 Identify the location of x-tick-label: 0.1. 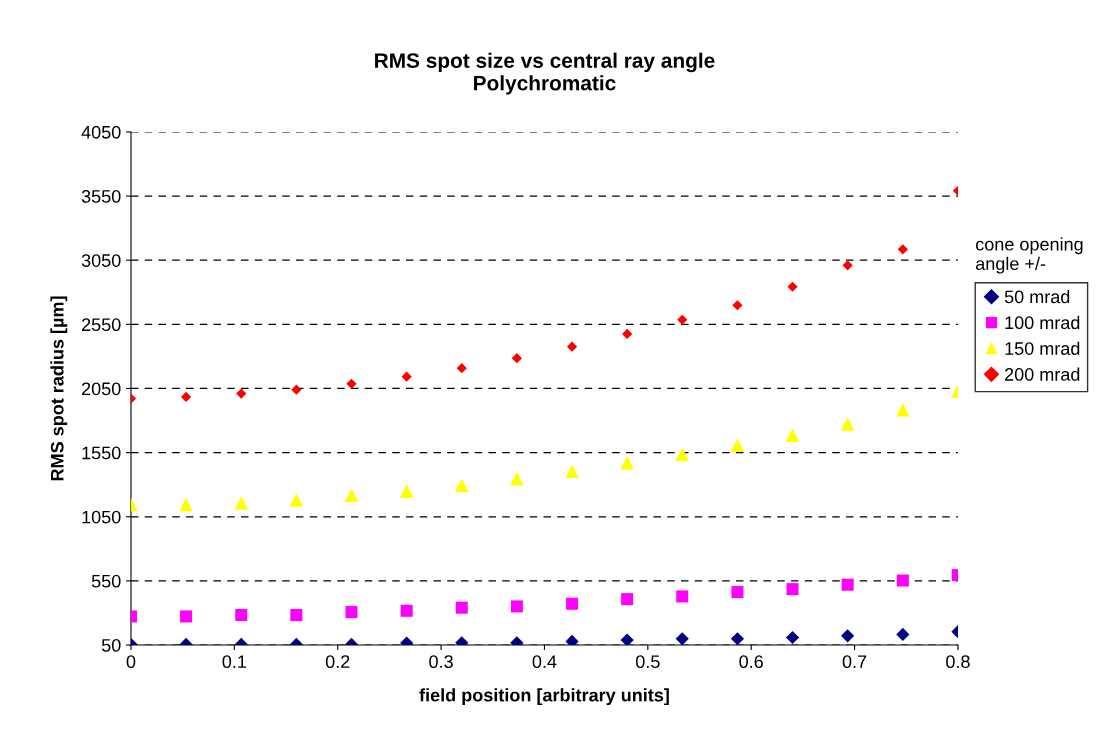
(234, 662).